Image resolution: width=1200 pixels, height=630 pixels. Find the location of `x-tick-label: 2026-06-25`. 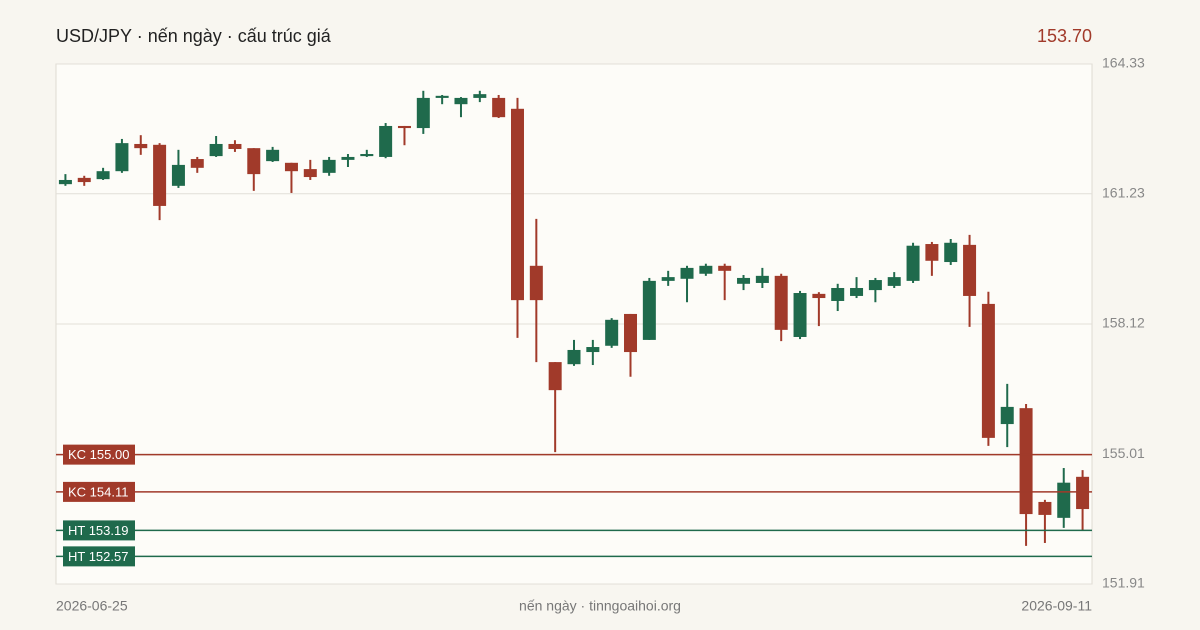

x-tick-label: 2026-06-25 is located at coordinates (92, 606).